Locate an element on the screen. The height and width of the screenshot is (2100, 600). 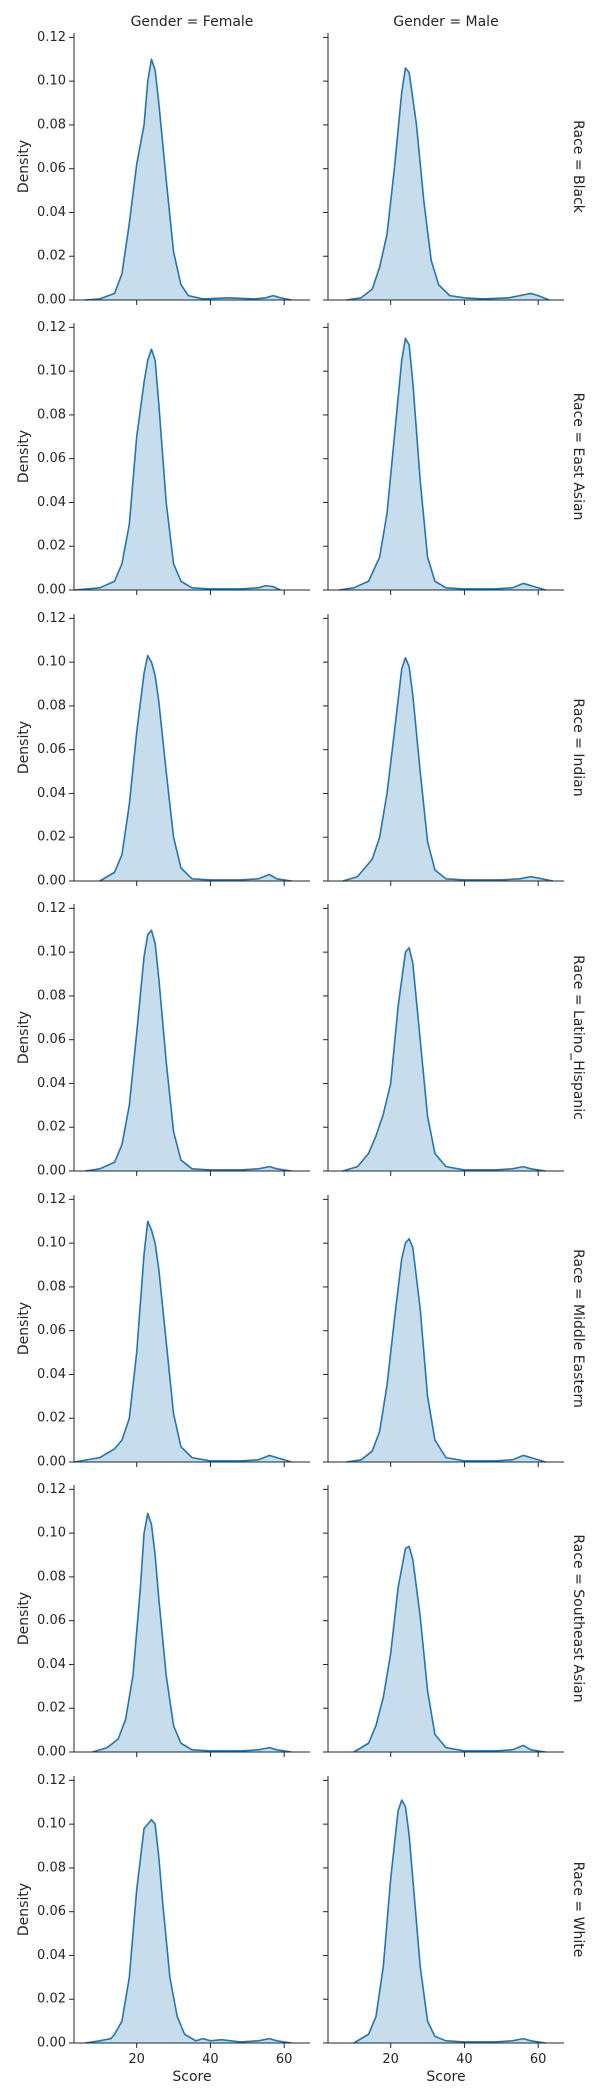
row-title: Race = Middle Eastern is located at coordinates (578, 1328).